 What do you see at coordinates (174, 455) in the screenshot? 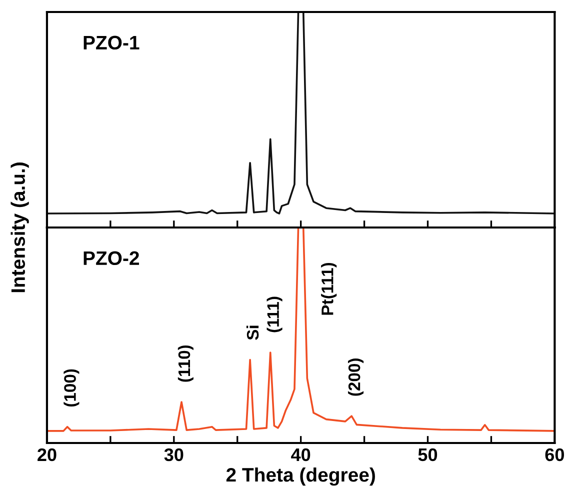
I see `x-tick-label: 30` at bounding box center [174, 455].